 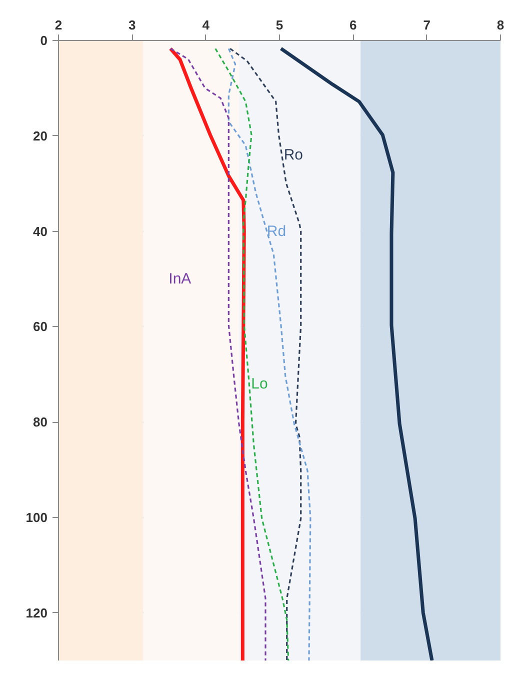 I want to click on series-label: Lo, so click(x=259, y=383).